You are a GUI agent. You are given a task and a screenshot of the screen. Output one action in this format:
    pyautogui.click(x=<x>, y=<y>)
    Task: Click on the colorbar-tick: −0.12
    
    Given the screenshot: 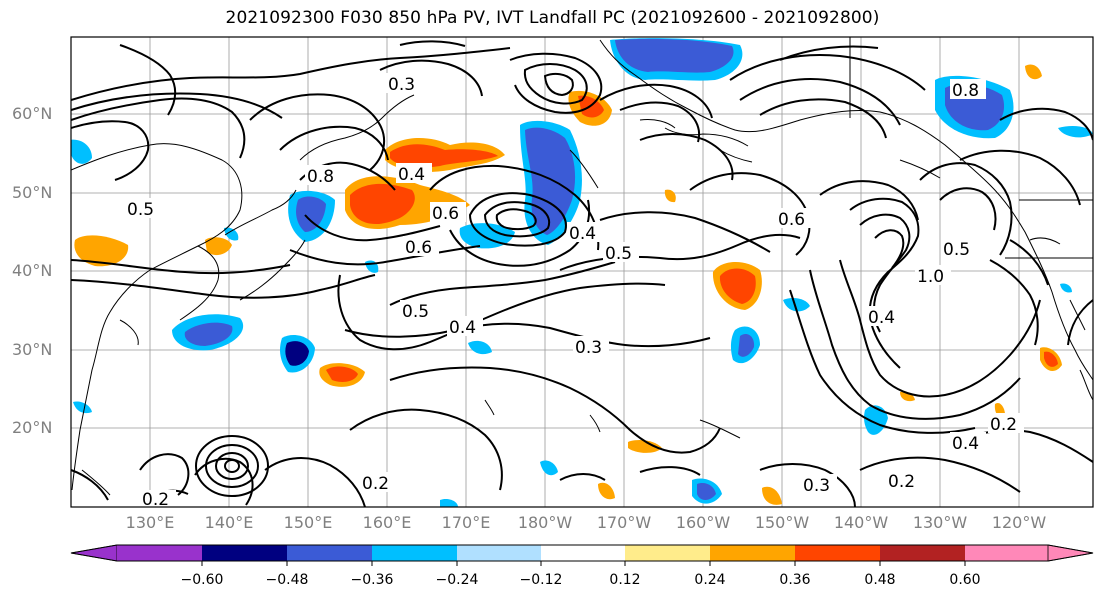 What is the action you would take?
    pyautogui.click(x=541, y=580)
    